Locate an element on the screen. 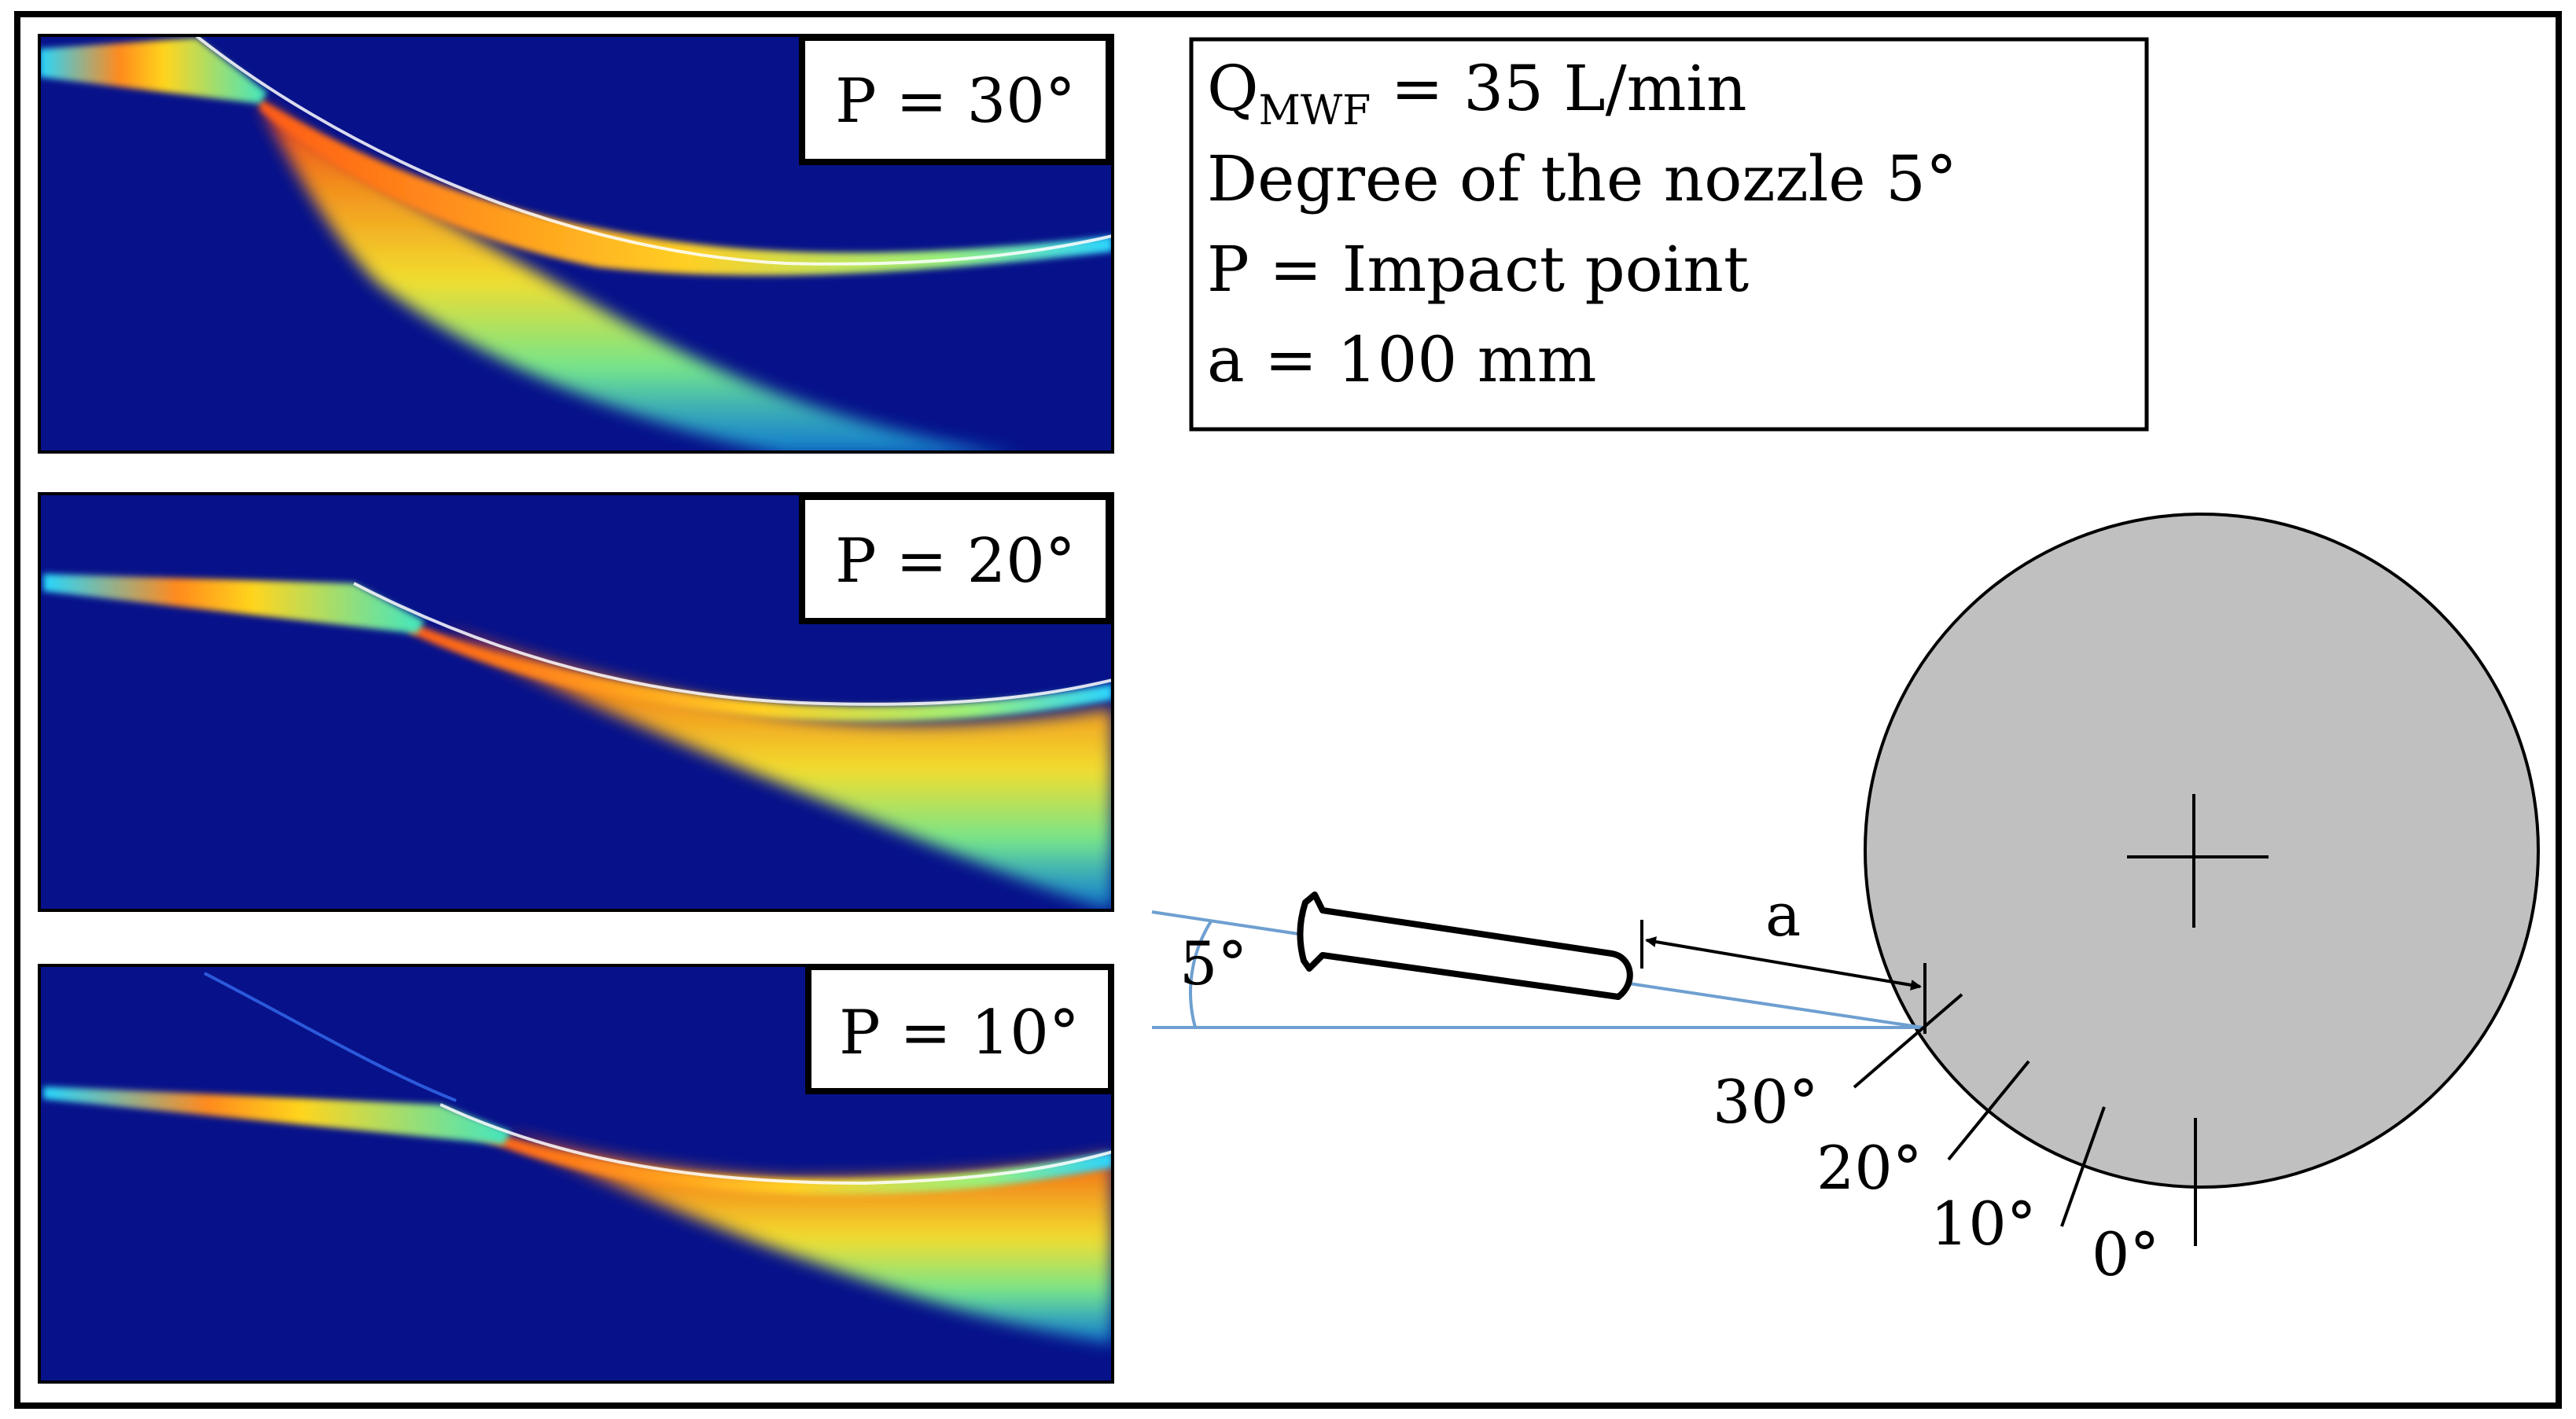  spray-image-p30 is located at coordinates (576, 243).